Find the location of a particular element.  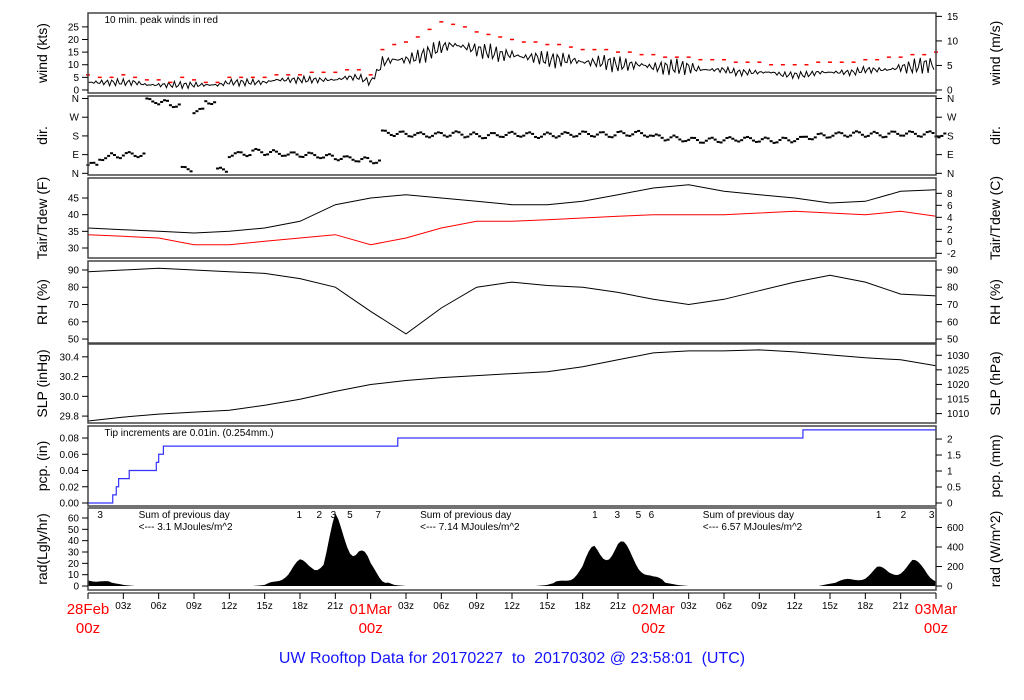

annotation: 5 is located at coordinates (639, 515).